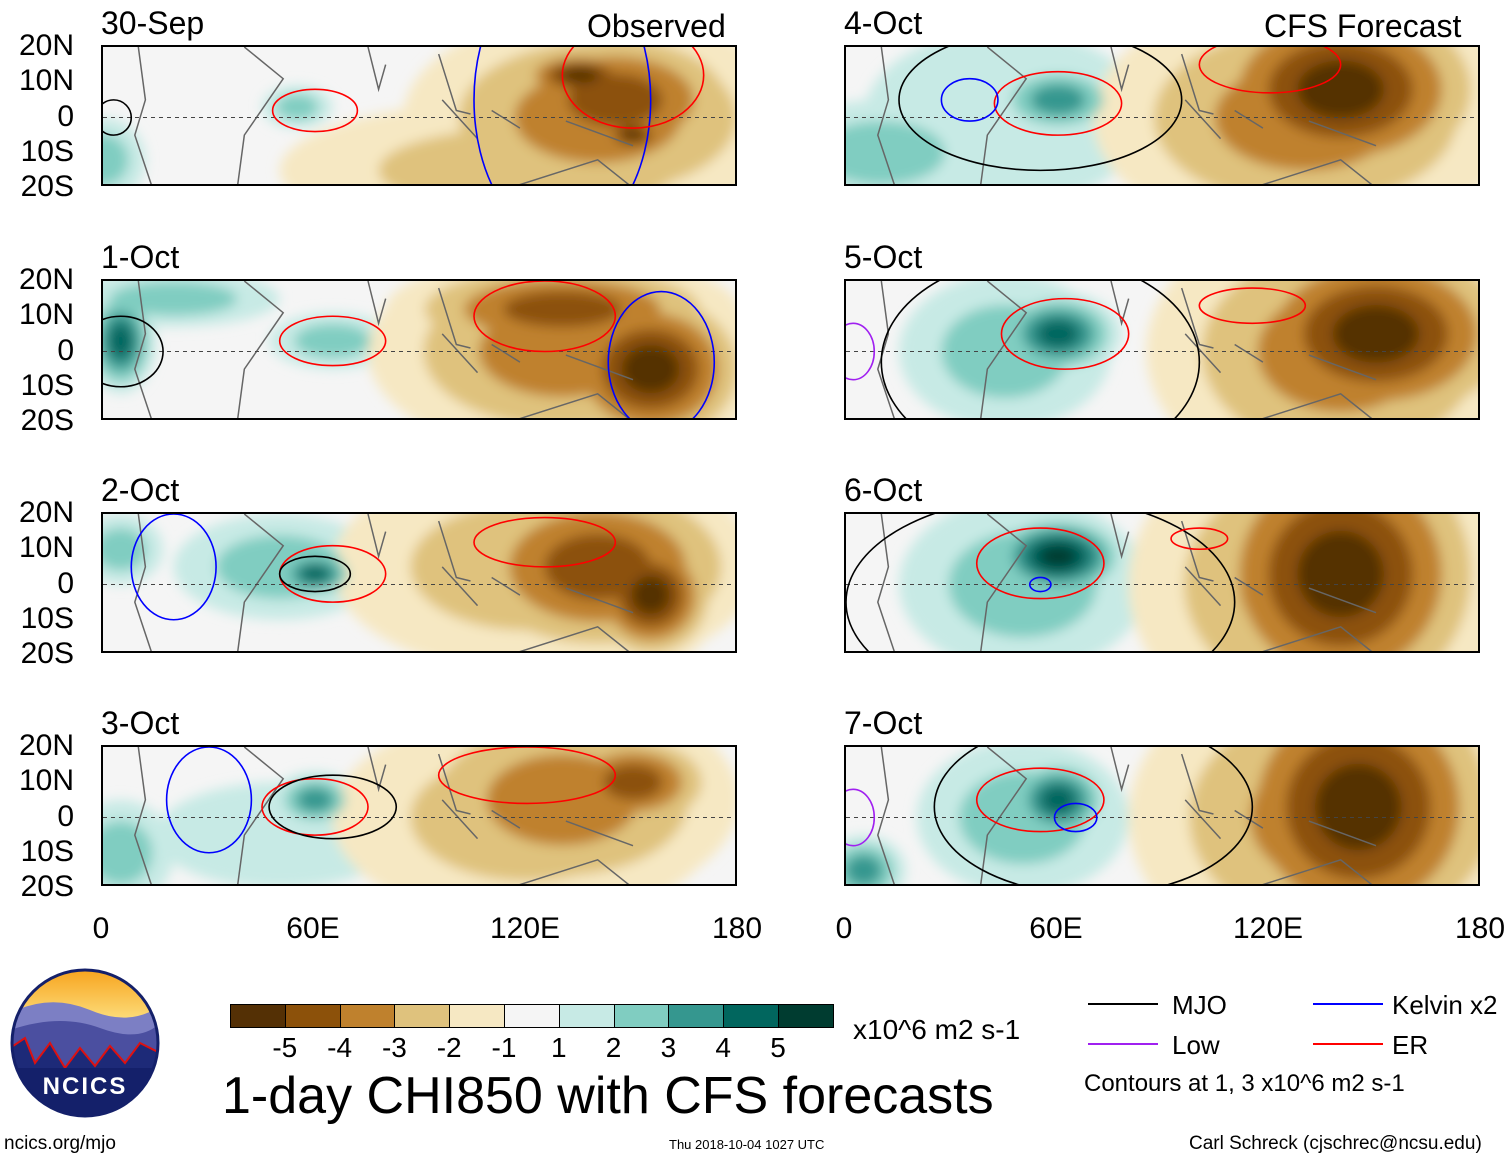 This screenshot has height=1159, width=1510. What do you see at coordinates (313, 928) in the screenshot?
I see `lon-tick-label: 60E` at bounding box center [313, 928].